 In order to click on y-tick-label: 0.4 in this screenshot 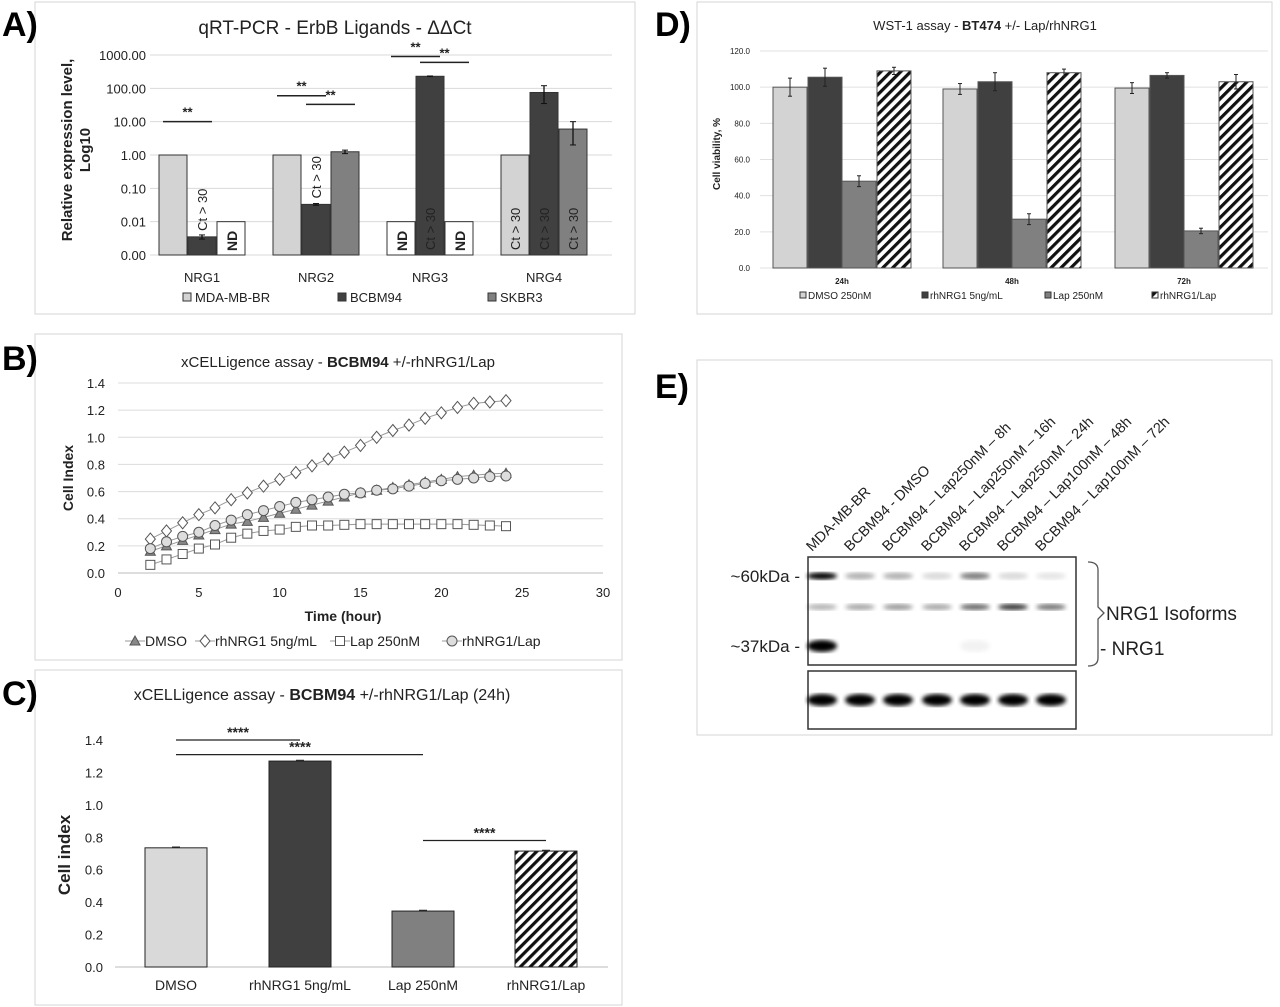, I will do `click(94, 902)`.